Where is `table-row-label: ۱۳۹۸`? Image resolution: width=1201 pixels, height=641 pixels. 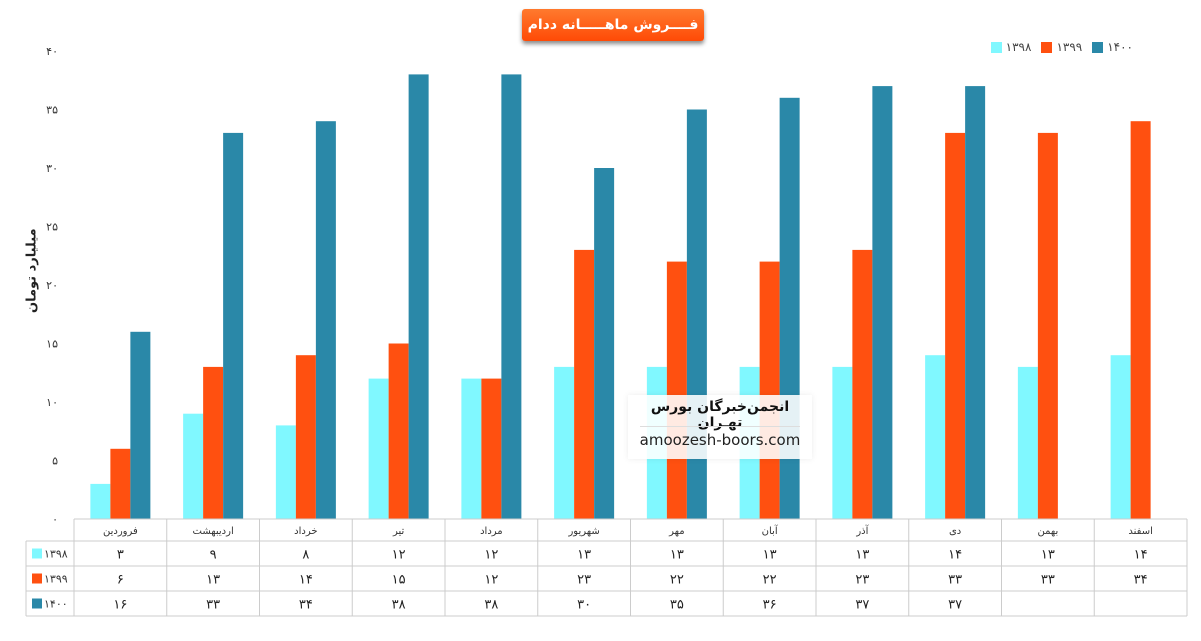 table-row-label: ۱۳۹۸ is located at coordinates (56, 554).